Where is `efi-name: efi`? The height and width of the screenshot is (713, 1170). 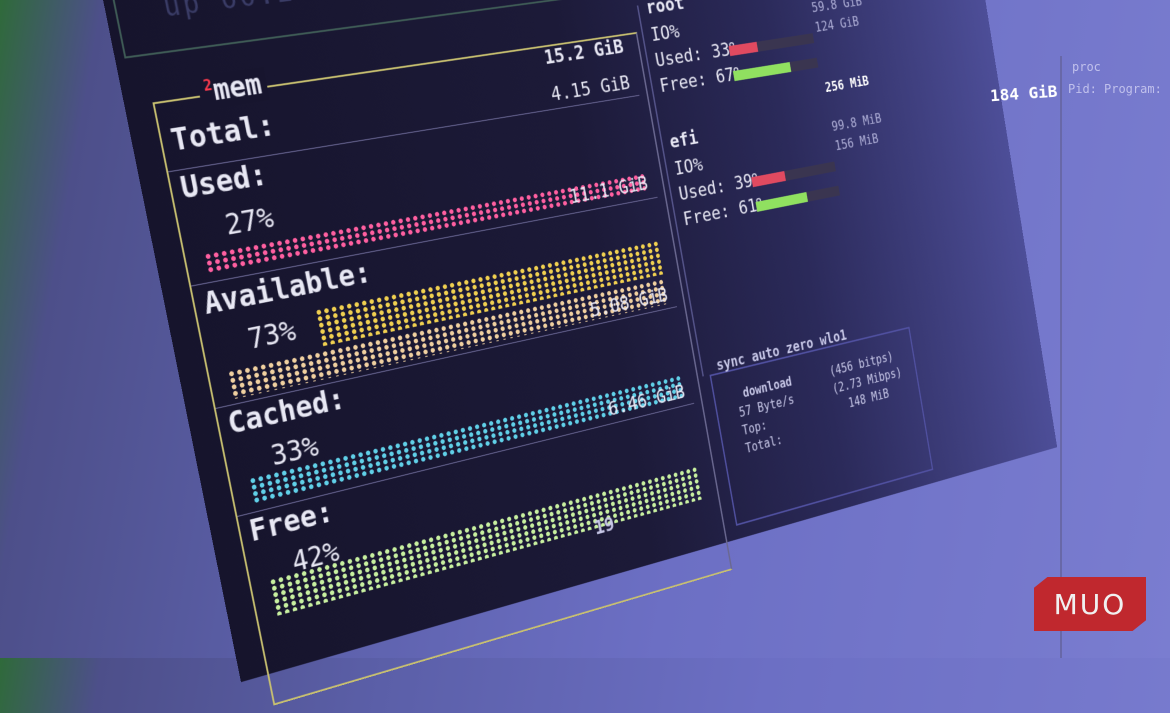 efi-name: efi is located at coordinates (684, 140).